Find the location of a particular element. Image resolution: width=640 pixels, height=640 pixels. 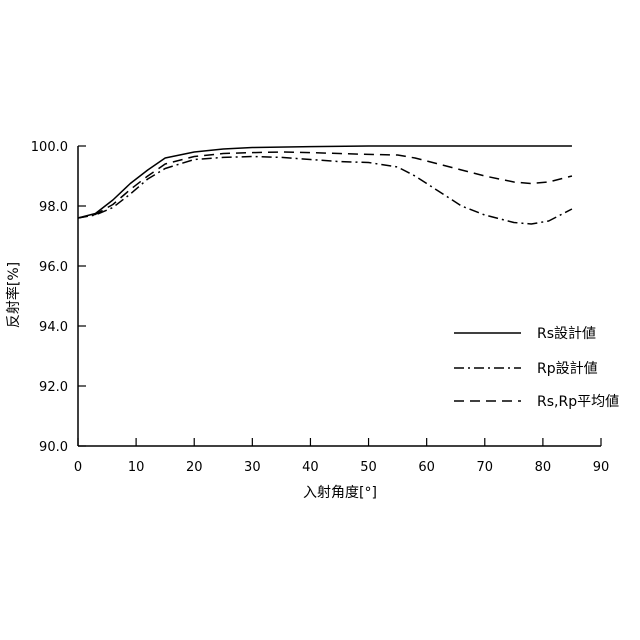

y-axis-label: 反射率[%] is located at coordinates (13, 295).